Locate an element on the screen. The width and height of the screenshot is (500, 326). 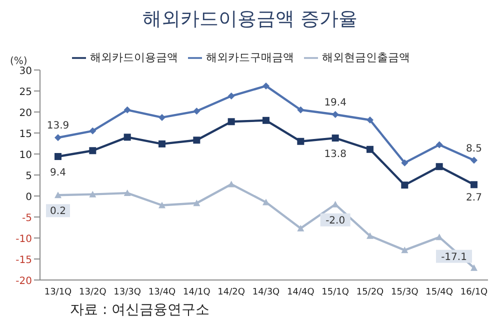
y-tick-label: 25 is located at coordinates (25, 92).